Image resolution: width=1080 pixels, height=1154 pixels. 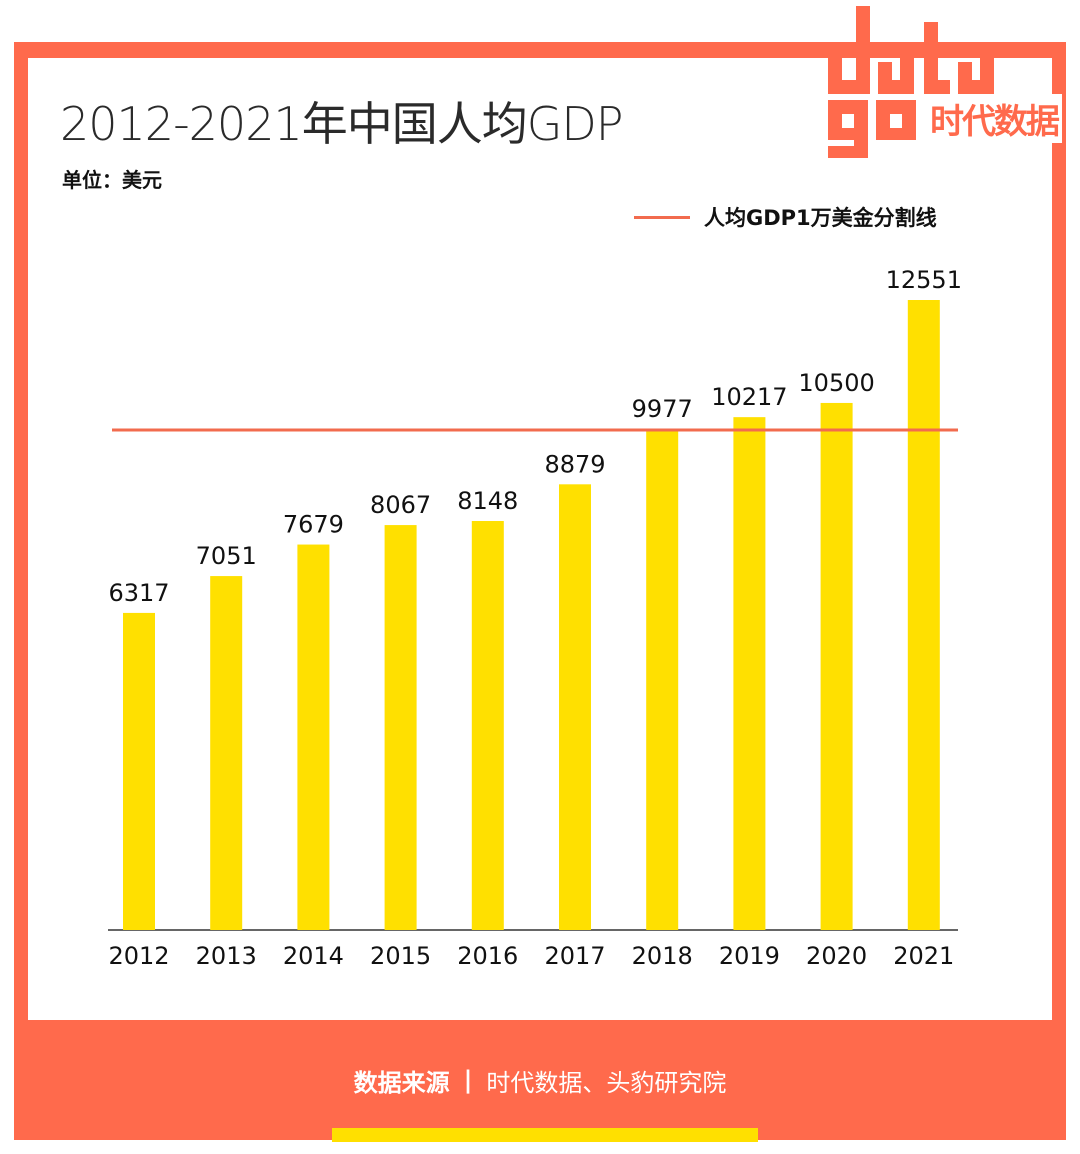 What do you see at coordinates (342, 124) in the screenshot?
I see `chart-title: 2012-2021年中国人均GDP` at bounding box center [342, 124].